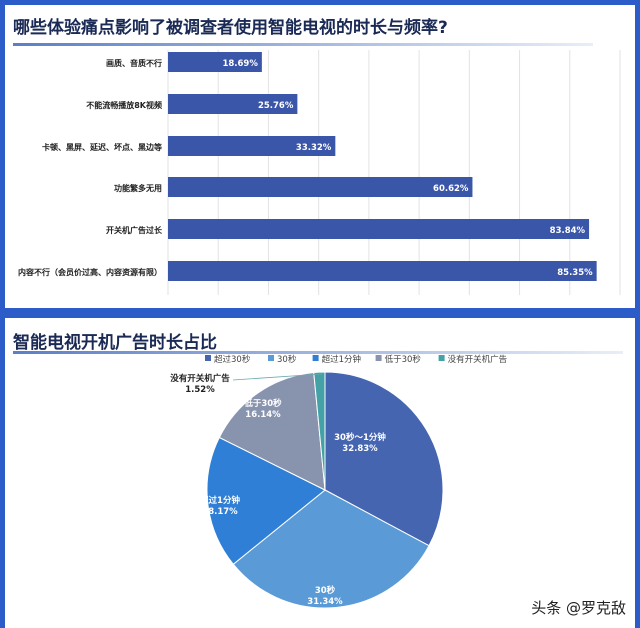 The image size is (640, 628). I want to click on data-label: 85.35%, so click(575, 273).